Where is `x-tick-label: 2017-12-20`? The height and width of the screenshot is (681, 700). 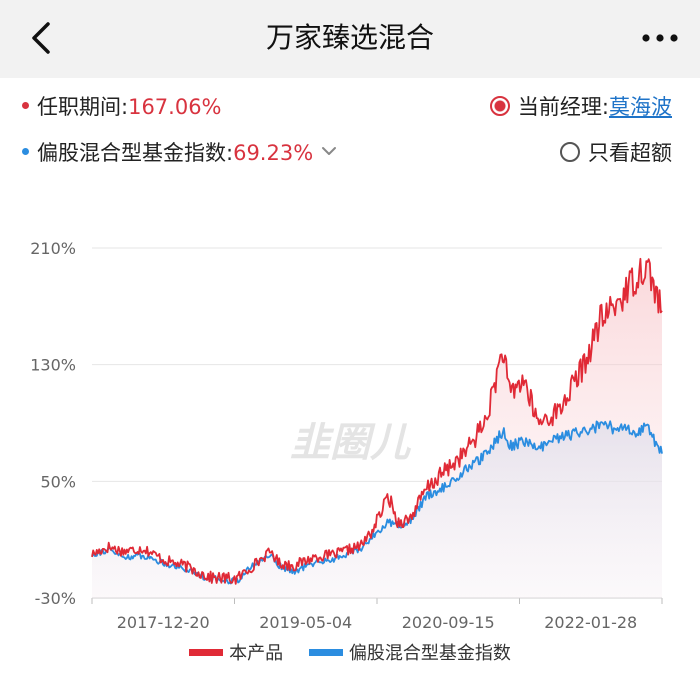
x-tick-label: 2017-12-20 is located at coordinates (163, 622).